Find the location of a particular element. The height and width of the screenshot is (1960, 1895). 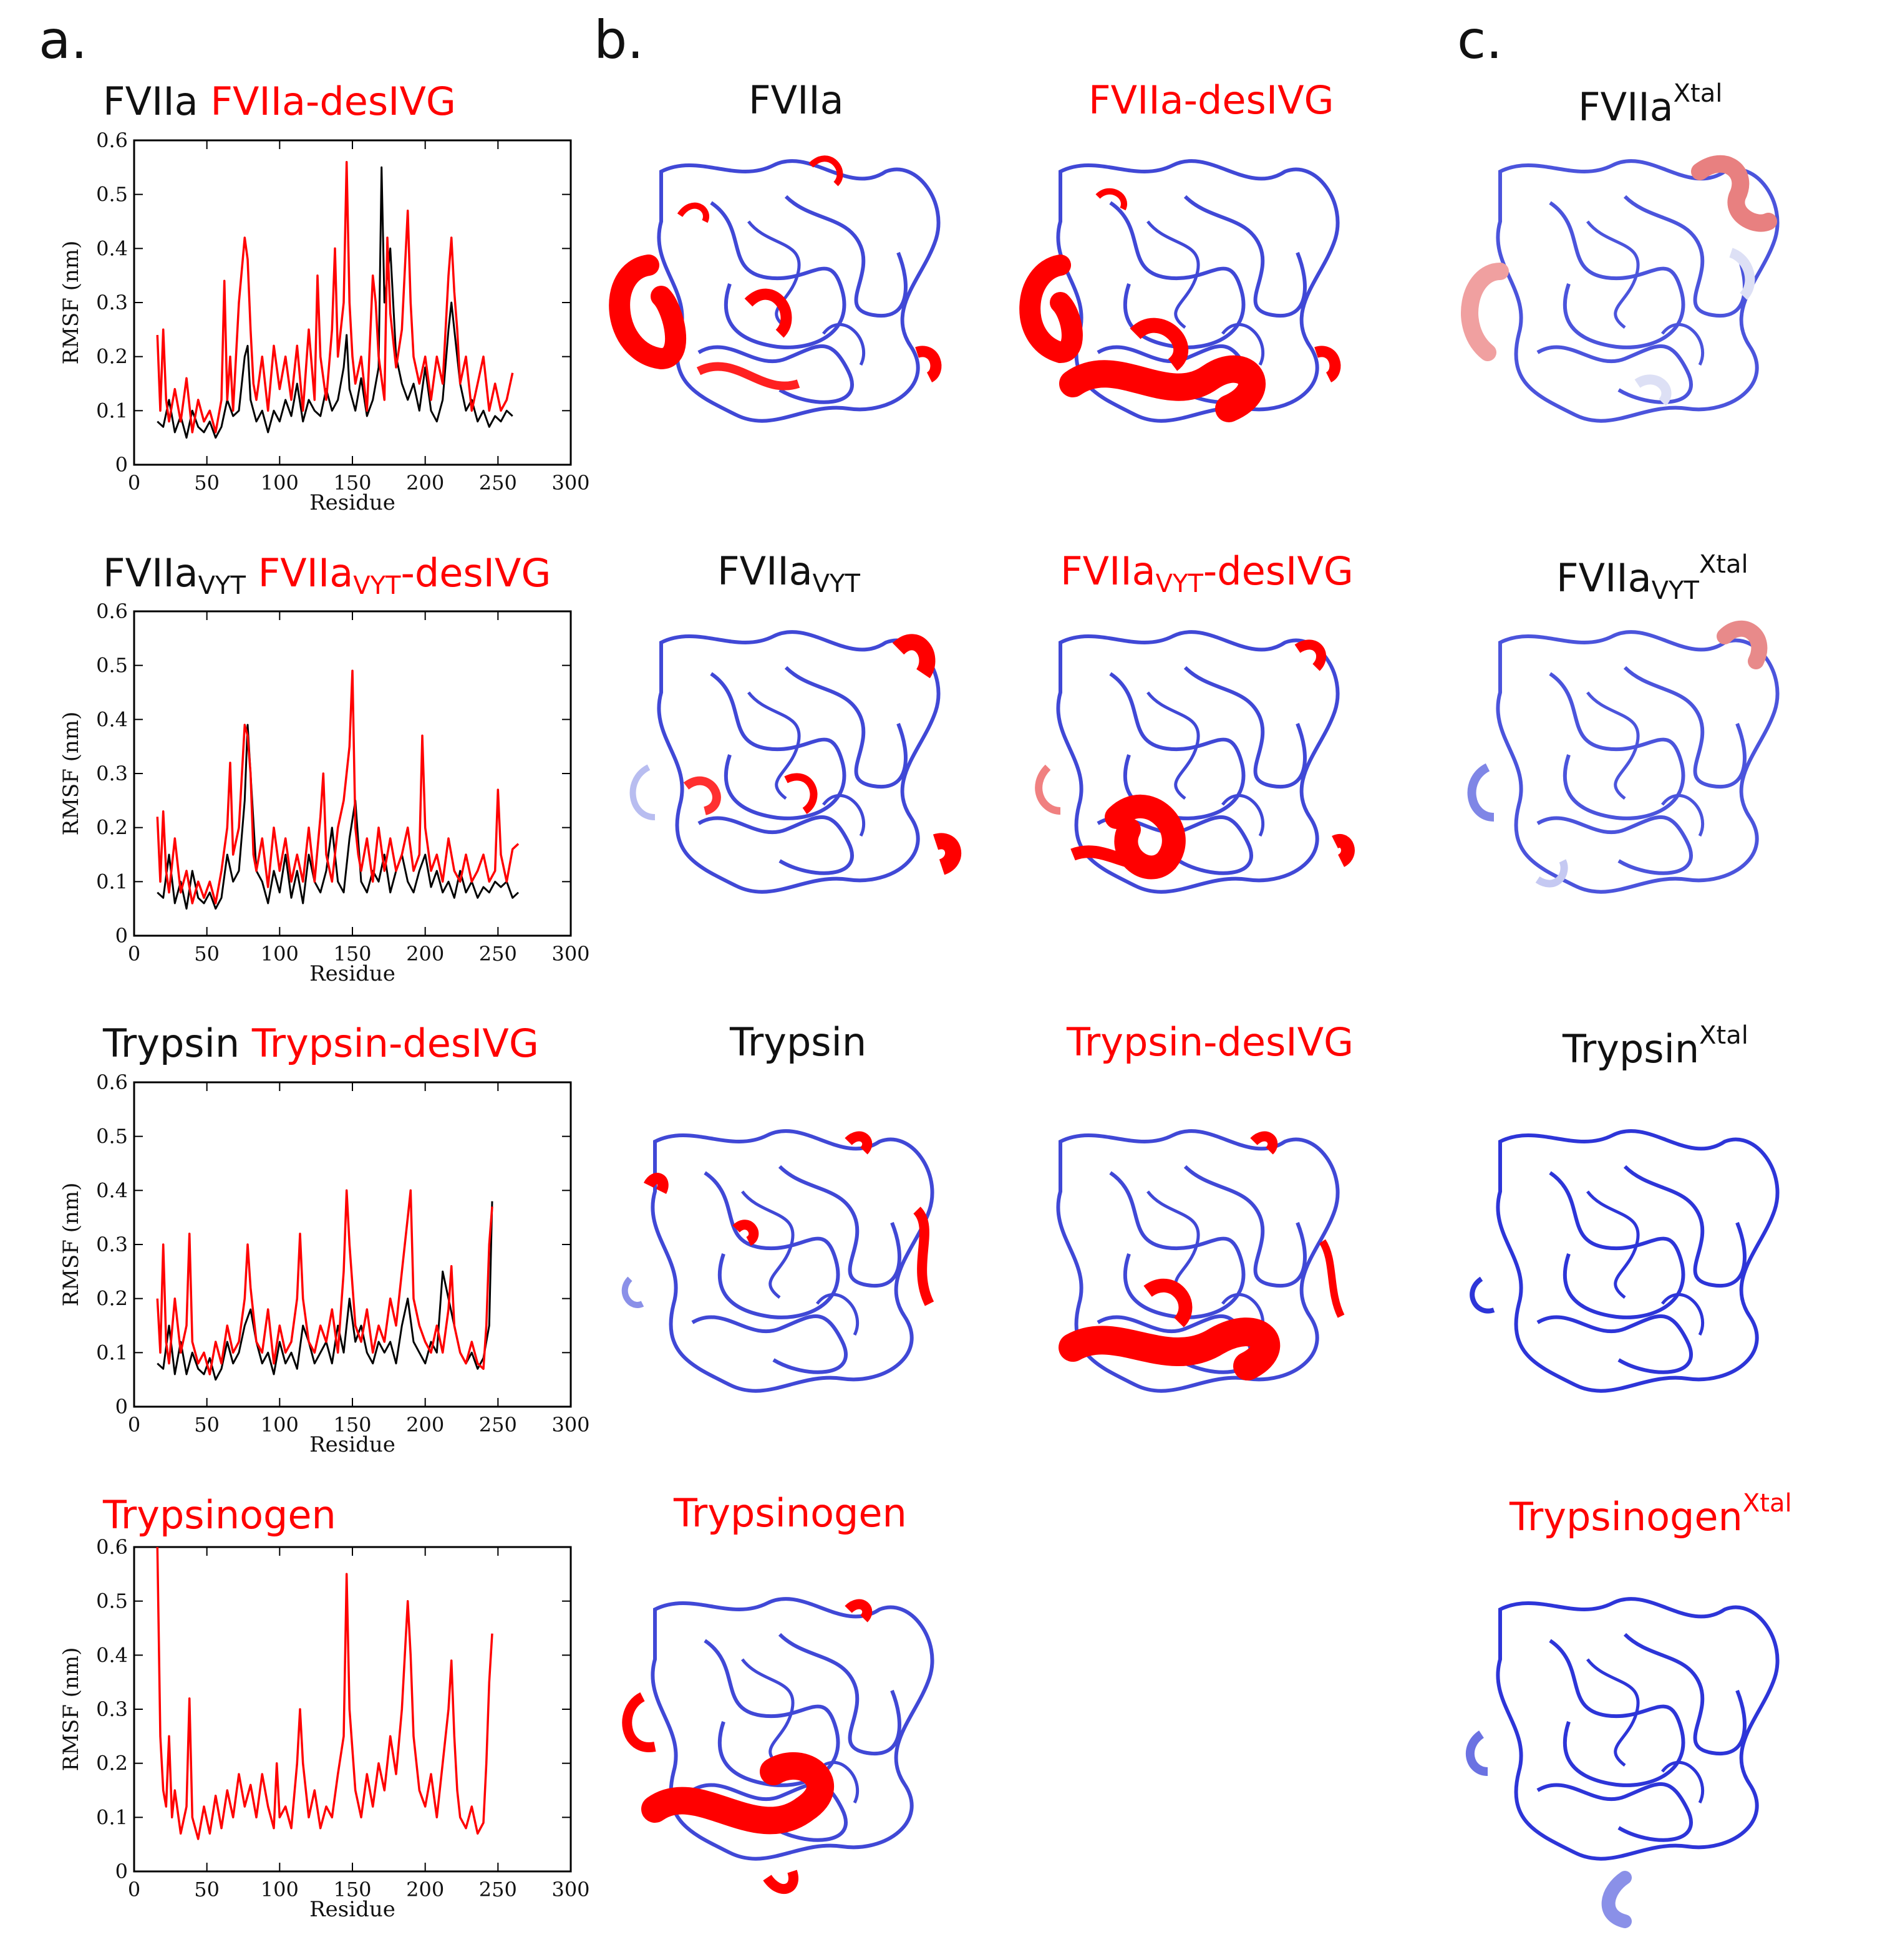

c-title-4: TrypsinogenXtal is located at coordinates (1651, 1514).